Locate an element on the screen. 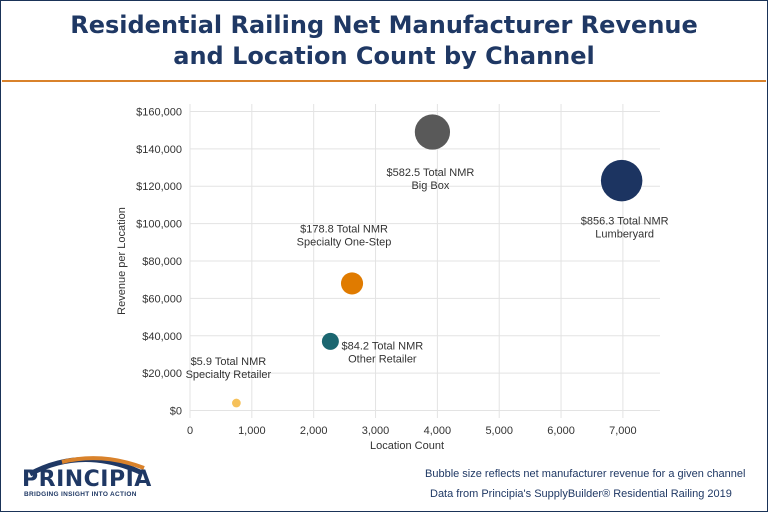 The image size is (768, 512). bubble-label-channel: Big Box is located at coordinates (430, 186).